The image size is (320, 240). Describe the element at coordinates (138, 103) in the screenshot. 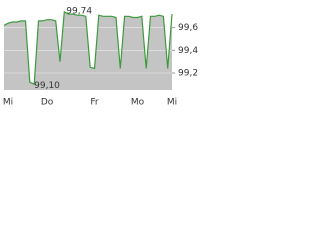

I see `x-tick-label: Mo` at that location.